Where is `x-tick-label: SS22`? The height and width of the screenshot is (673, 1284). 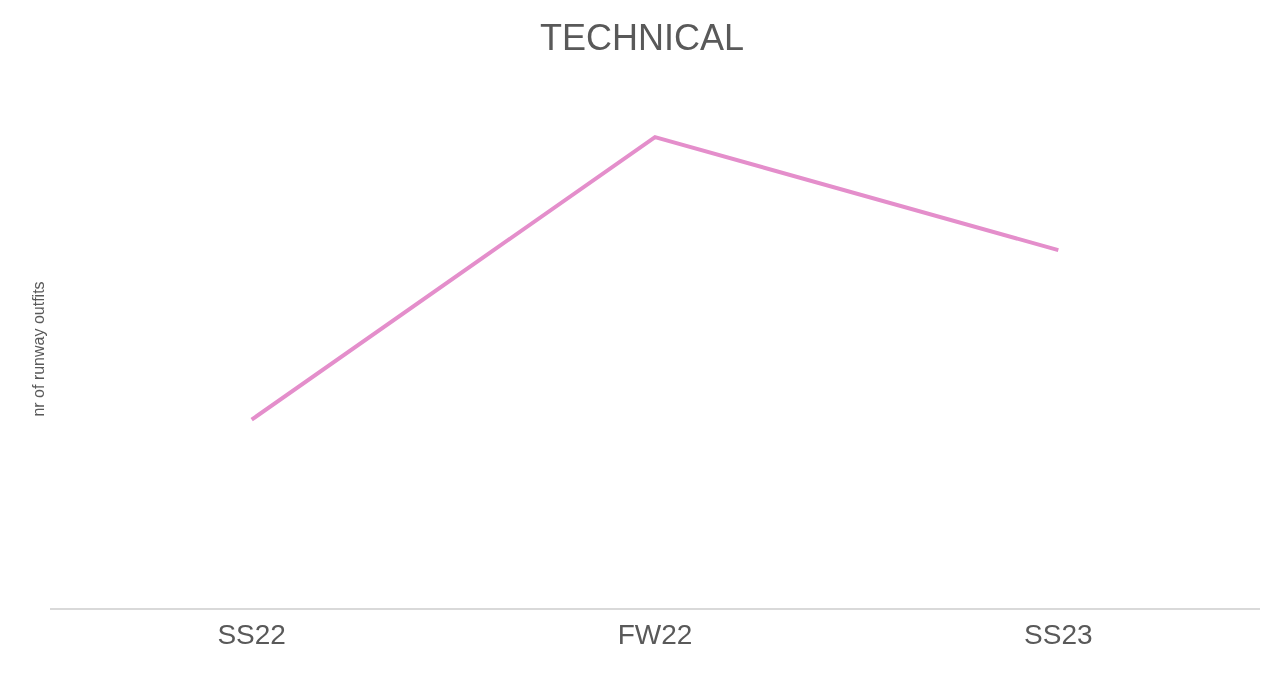
x-tick-label: SS22 is located at coordinates (251, 634).